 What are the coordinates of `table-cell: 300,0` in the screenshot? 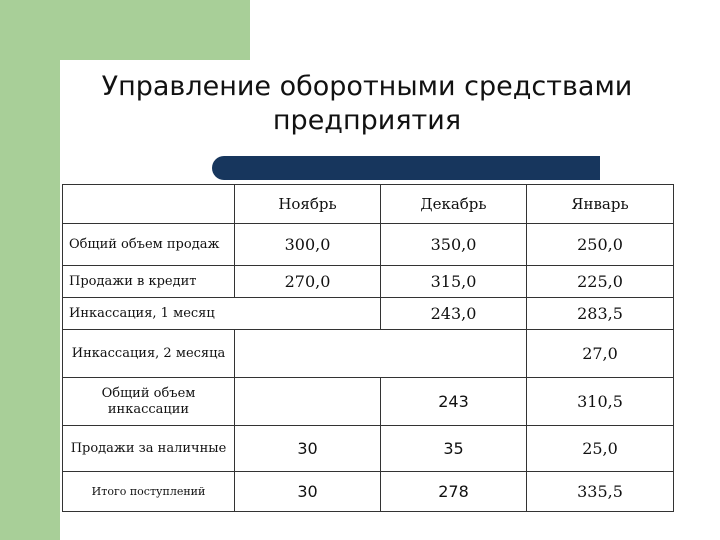 It's located at (307, 244).